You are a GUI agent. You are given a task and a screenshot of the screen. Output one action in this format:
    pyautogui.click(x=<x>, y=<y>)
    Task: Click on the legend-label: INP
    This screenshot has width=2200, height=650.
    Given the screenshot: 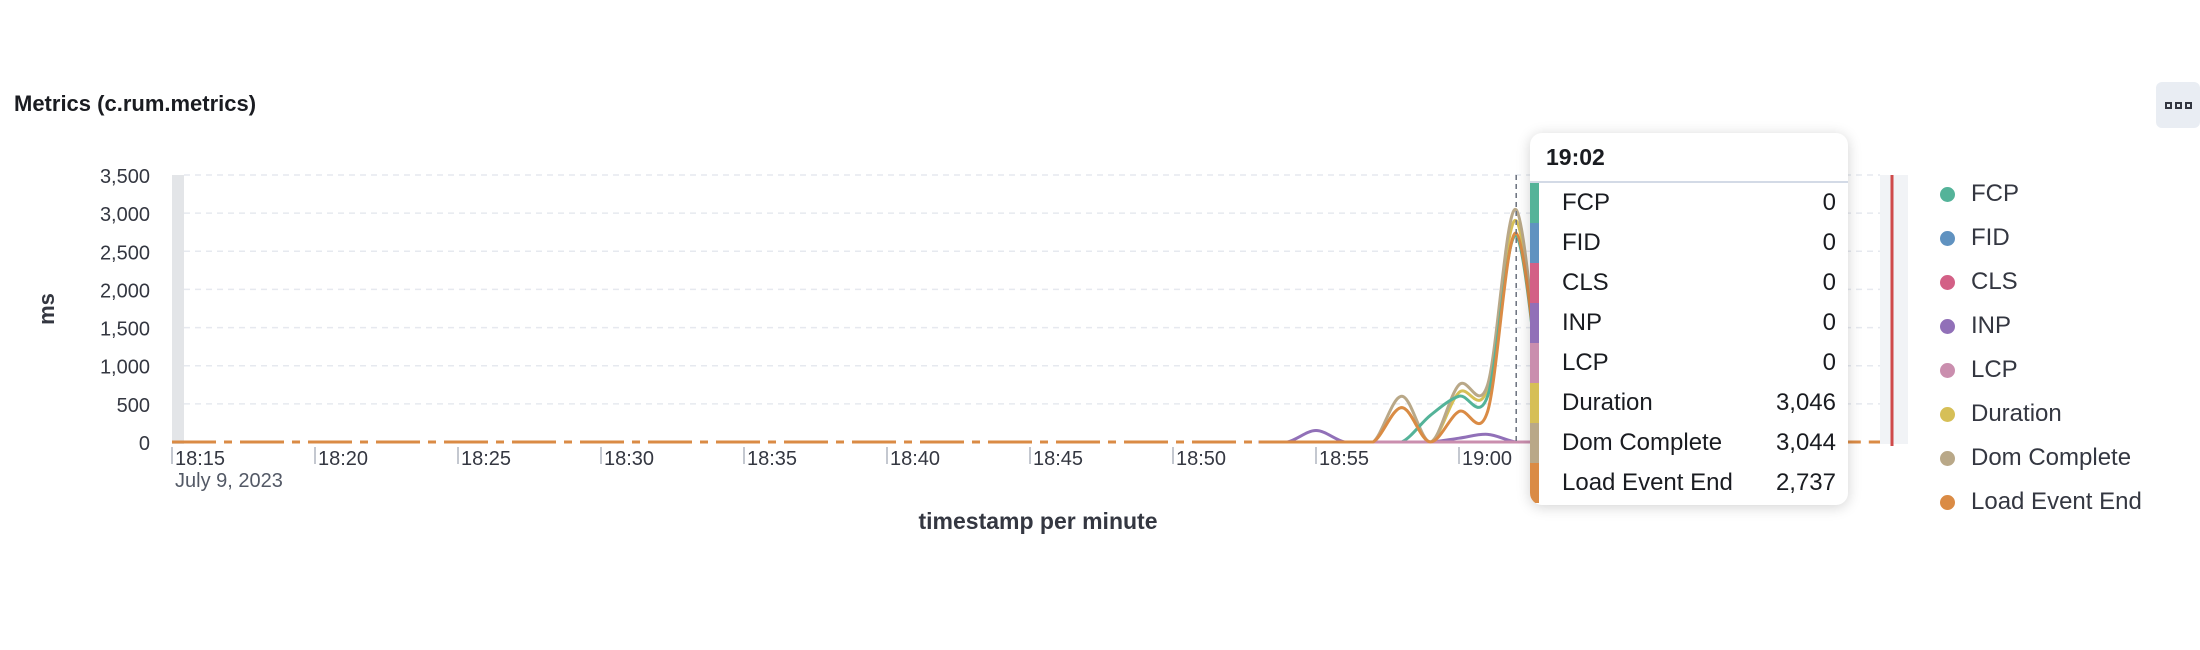 What is the action you would take?
    pyautogui.click(x=1991, y=325)
    